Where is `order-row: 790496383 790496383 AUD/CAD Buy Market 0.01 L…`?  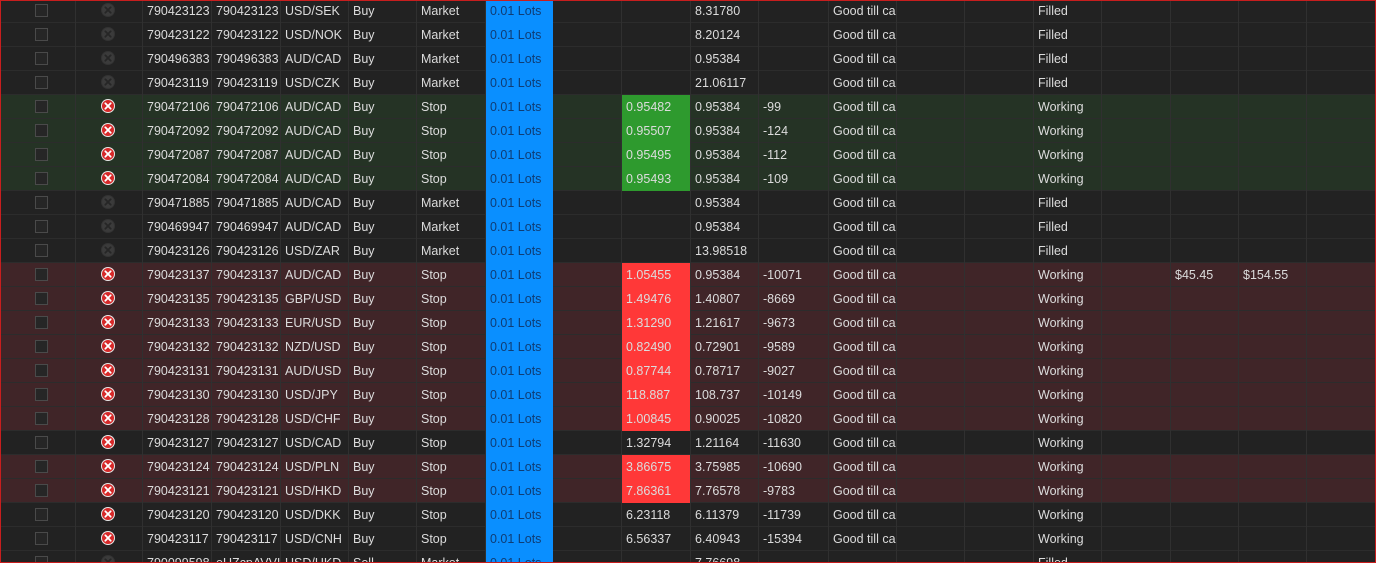
order-row: 790496383 790496383 AUD/CAD Buy Market 0.01 L… is located at coordinates (688, 59).